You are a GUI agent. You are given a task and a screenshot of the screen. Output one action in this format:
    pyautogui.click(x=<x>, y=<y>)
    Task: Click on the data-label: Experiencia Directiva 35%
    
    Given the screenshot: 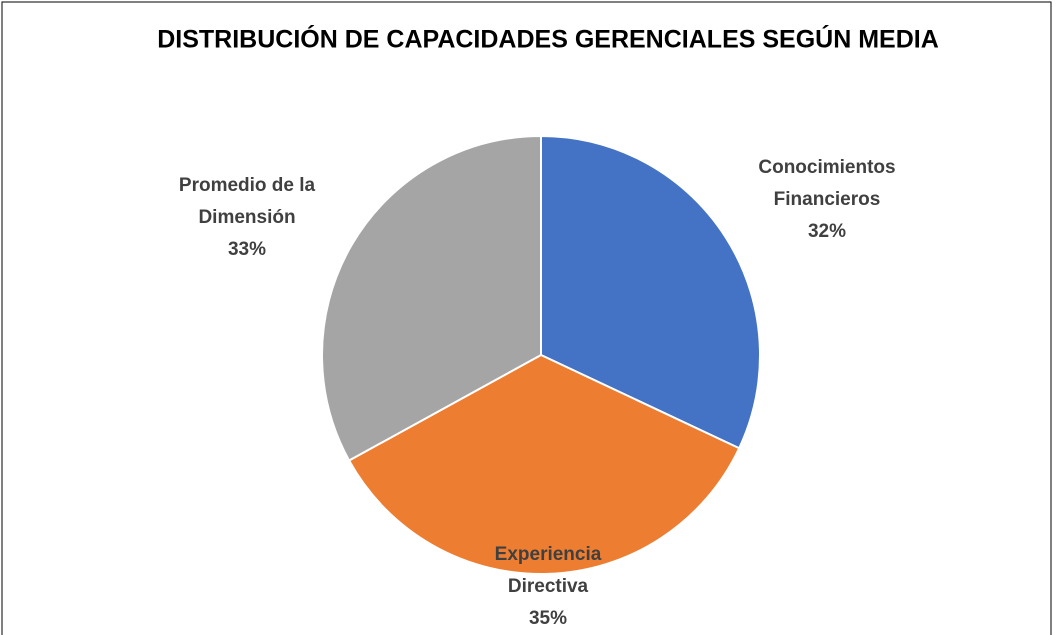 What is the action you would take?
    pyautogui.click(x=548, y=587)
    